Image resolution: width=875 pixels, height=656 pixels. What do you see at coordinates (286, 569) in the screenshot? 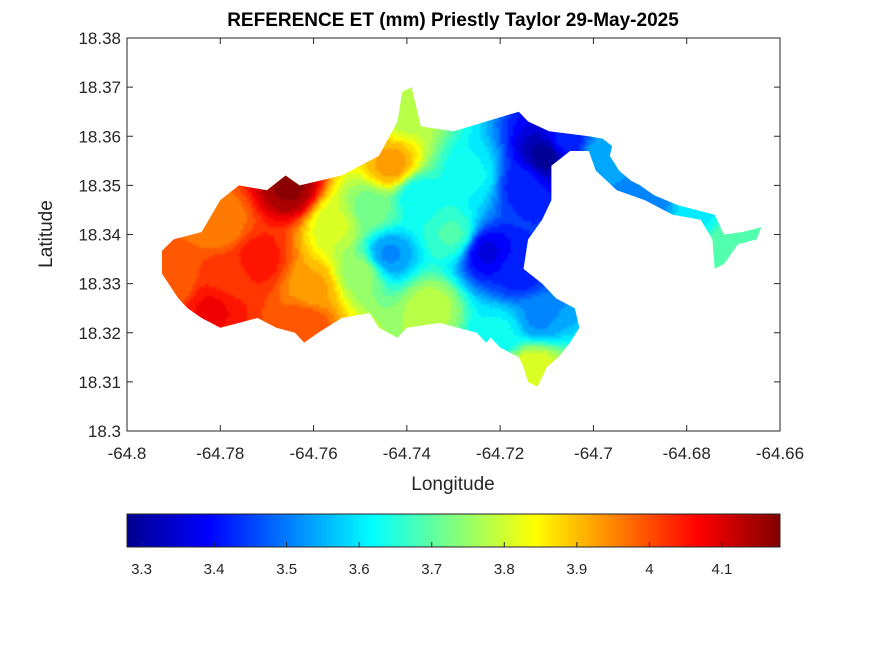
I see `colorbar-tick-label: 3.5` at bounding box center [286, 569].